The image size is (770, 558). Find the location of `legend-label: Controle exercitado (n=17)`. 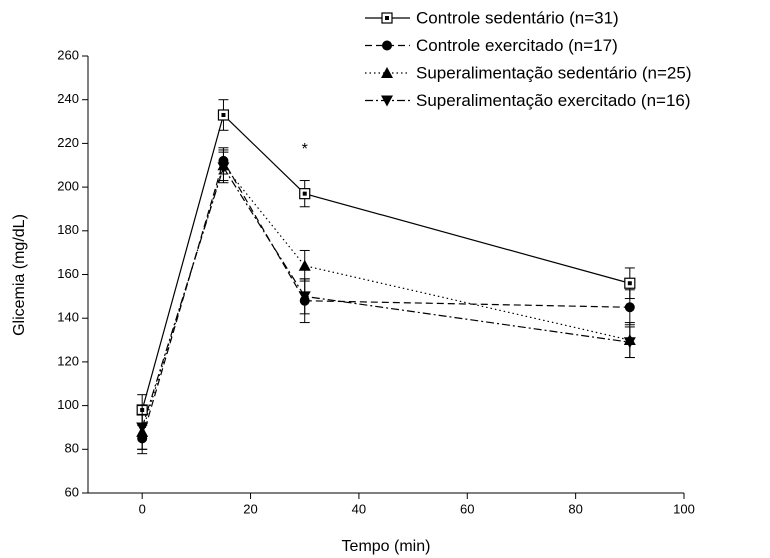

legend-label: Controle exercitado (n=17) is located at coordinates (517, 45).